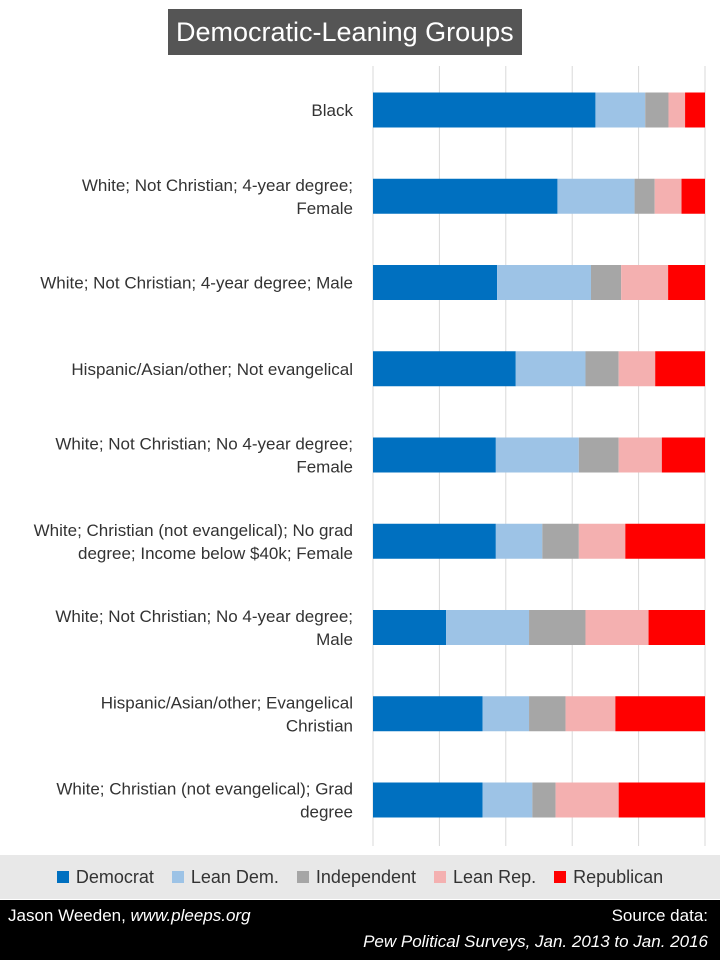  I want to click on footer-credit: Jason Weeden, www.pleeps.org, so click(129, 916).